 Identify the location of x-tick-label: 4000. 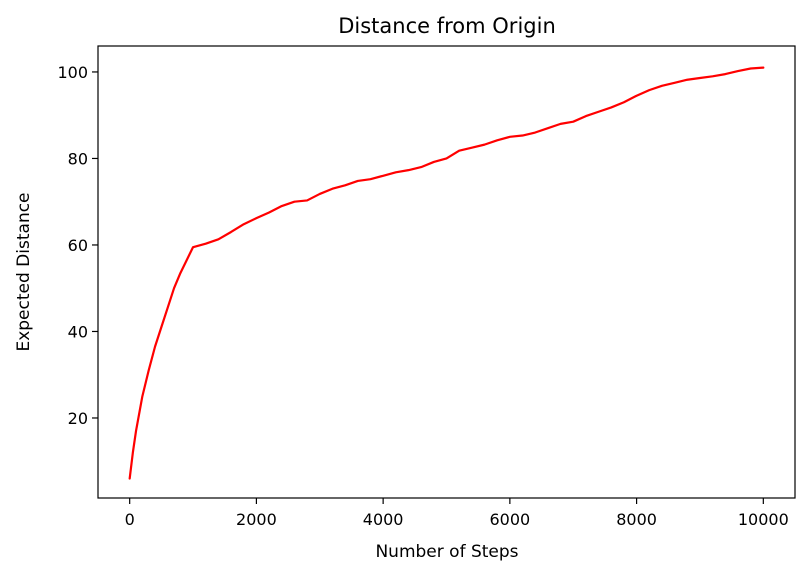
(383, 519).